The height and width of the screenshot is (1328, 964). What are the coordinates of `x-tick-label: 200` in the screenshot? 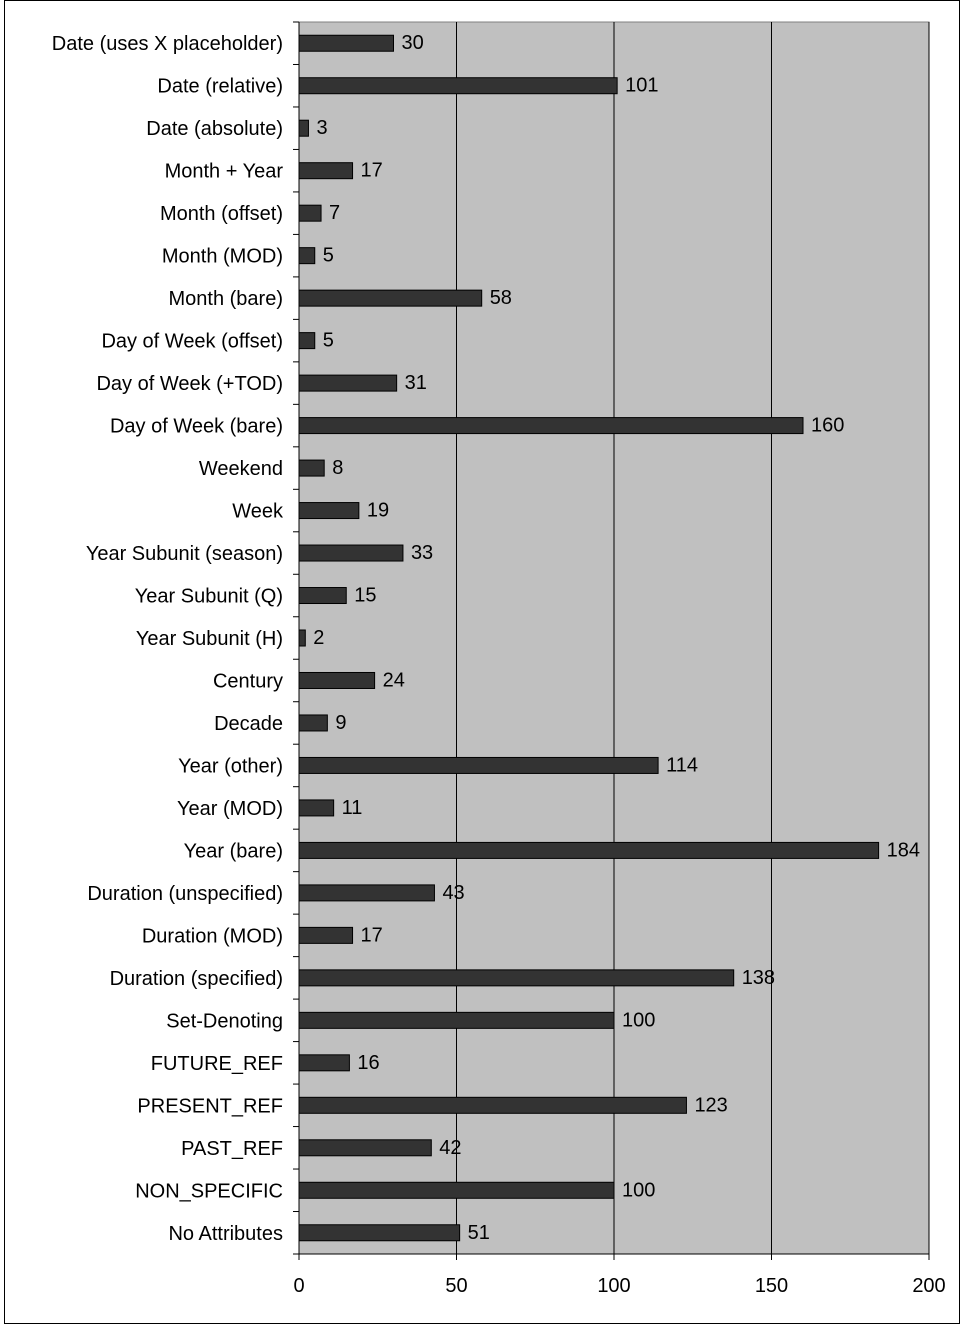 It's located at (928, 1286).